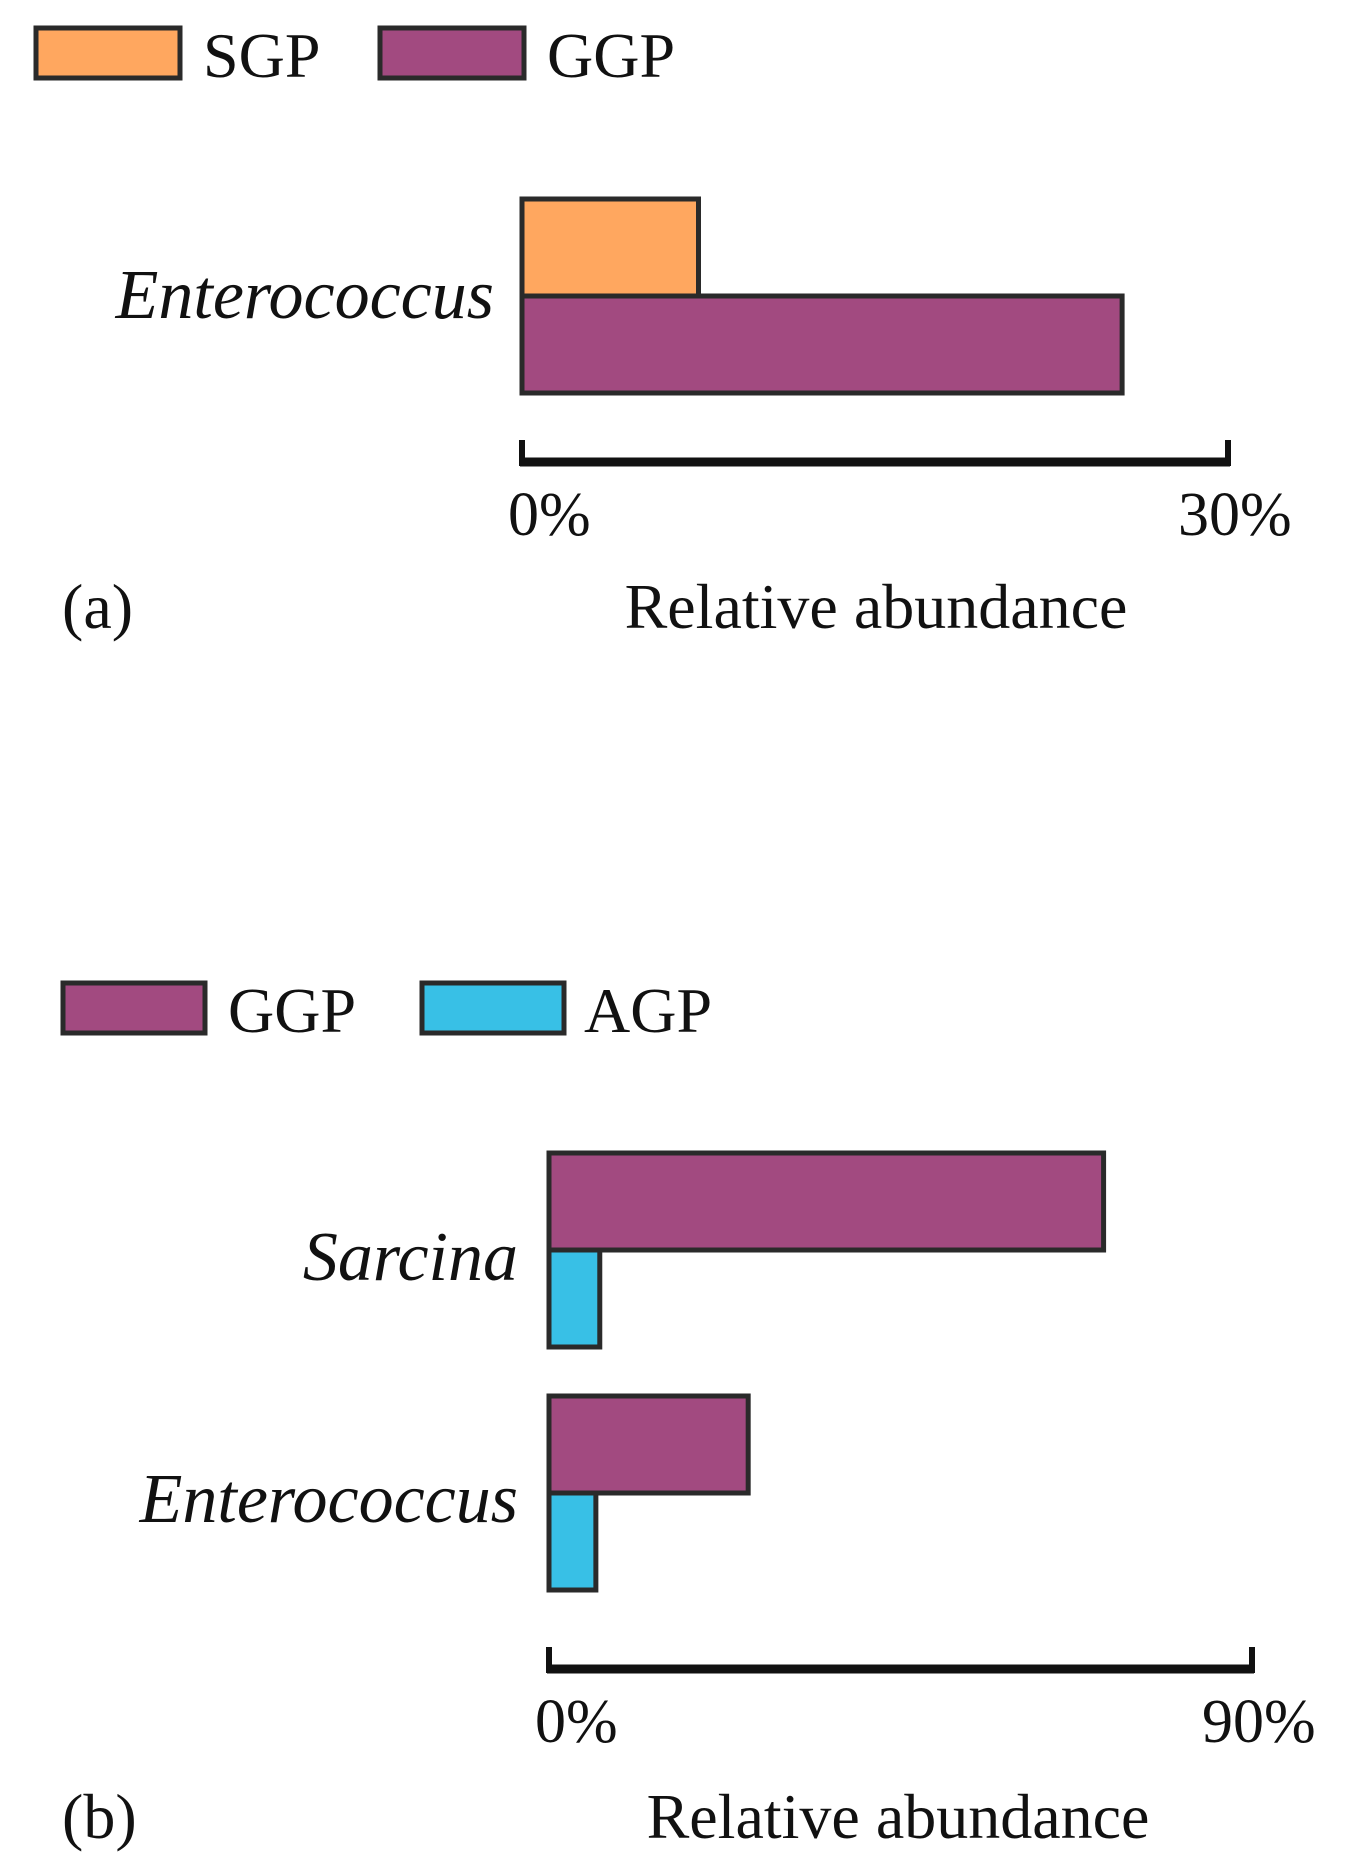 The width and height of the screenshot is (1358, 1859). Describe the element at coordinates (97, 606) in the screenshot. I see `panel-label-a: (a)` at that location.